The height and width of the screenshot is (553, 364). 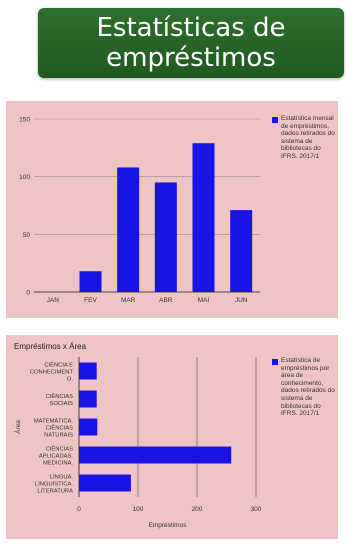 What do you see at coordinates (241, 300) in the screenshot?
I see `x-tick-label: JUN` at bounding box center [241, 300].